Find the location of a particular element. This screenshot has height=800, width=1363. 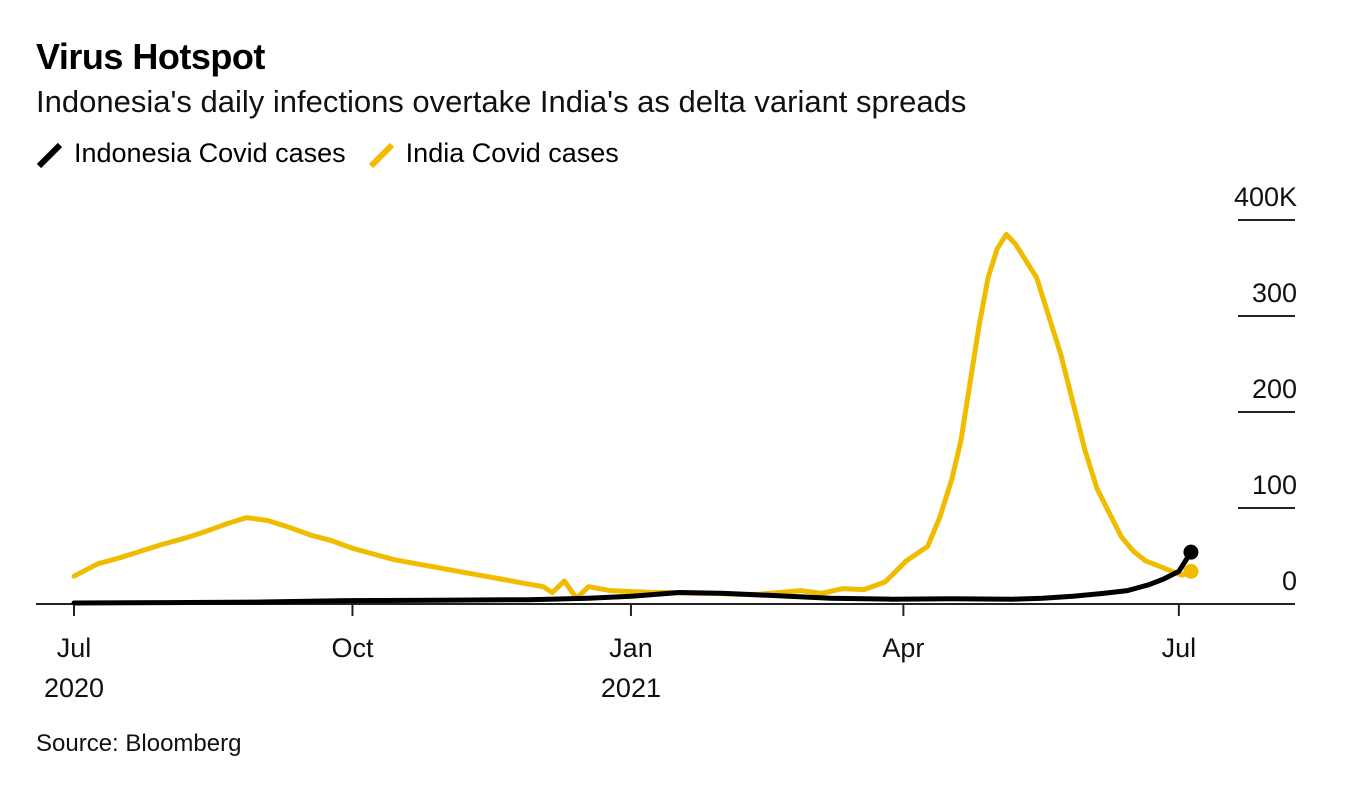

x-tick-year-label: 2021 is located at coordinates (631, 688).